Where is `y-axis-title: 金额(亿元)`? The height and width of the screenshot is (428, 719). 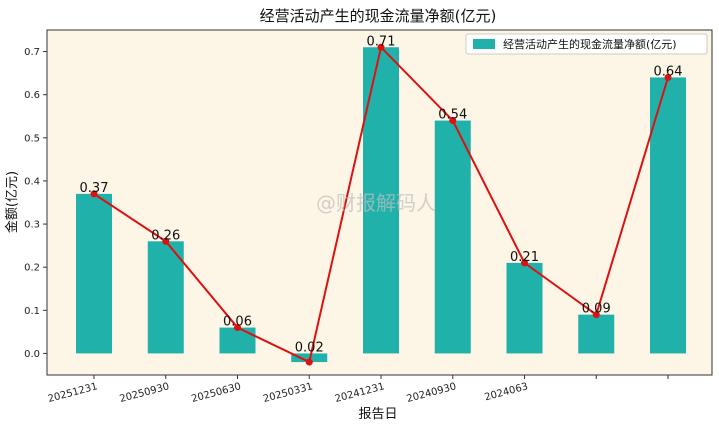
y-axis-title: 金额(亿元) is located at coordinates (12, 202).